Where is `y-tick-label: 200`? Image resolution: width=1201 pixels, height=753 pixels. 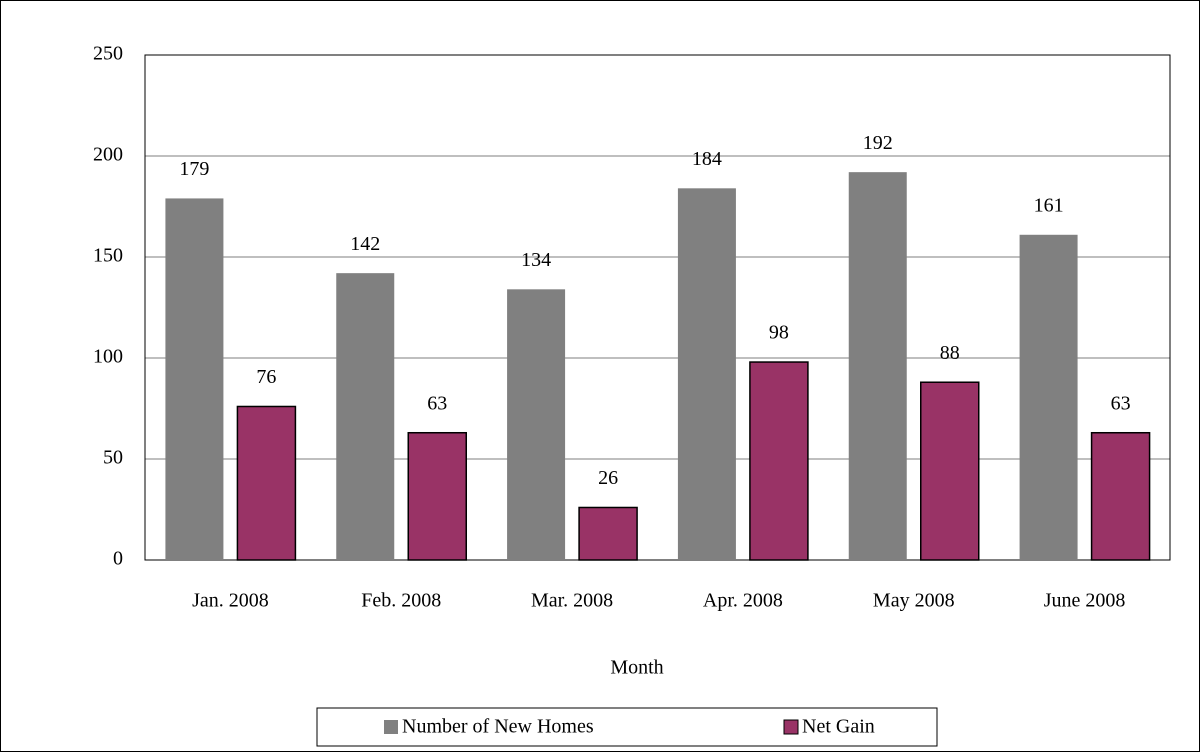
y-tick-label: 200 is located at coordinates (108, 155).